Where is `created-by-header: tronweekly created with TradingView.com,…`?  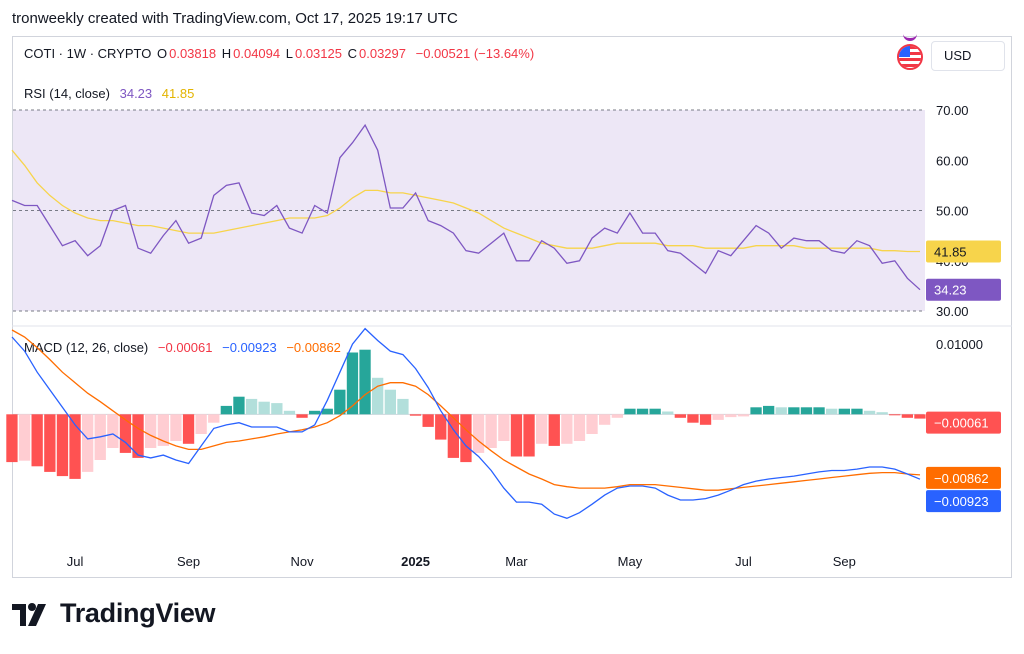
created-by-header: tronweekly created with TradingView.com,… is located at coordinates (235, 18).